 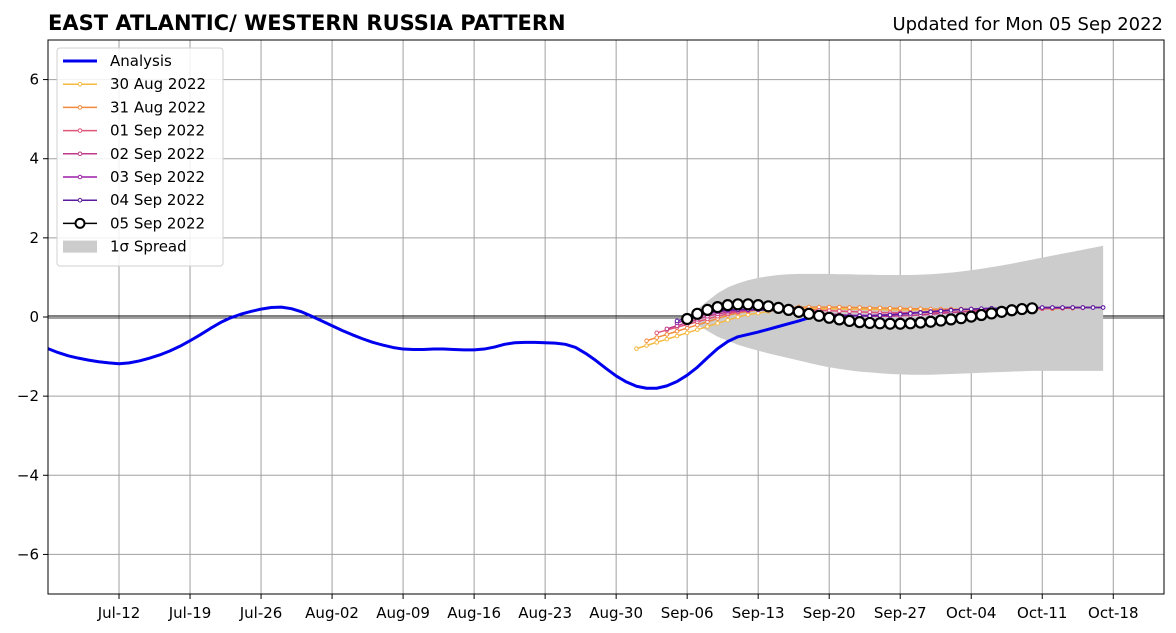 I want to click on legend-entry: 30 Aug 2022, so click(x=134, y=84).